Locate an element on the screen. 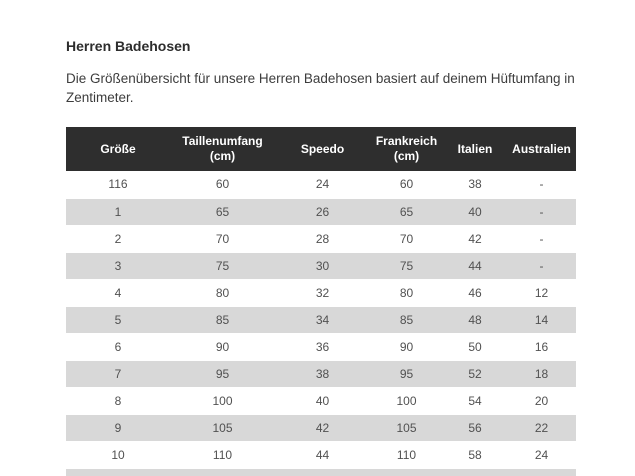  table-row: 116 60 24 60 38 - is located at coordinates (321, 184).